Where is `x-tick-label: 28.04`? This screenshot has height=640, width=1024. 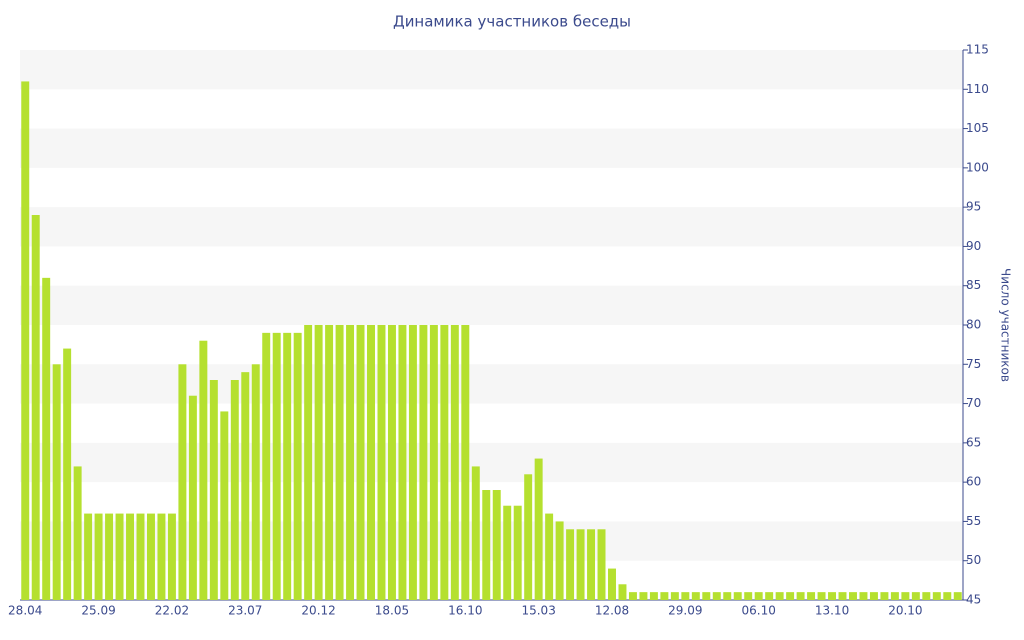
x-tick-label: 28.04 is located at coordinates (25, 611).